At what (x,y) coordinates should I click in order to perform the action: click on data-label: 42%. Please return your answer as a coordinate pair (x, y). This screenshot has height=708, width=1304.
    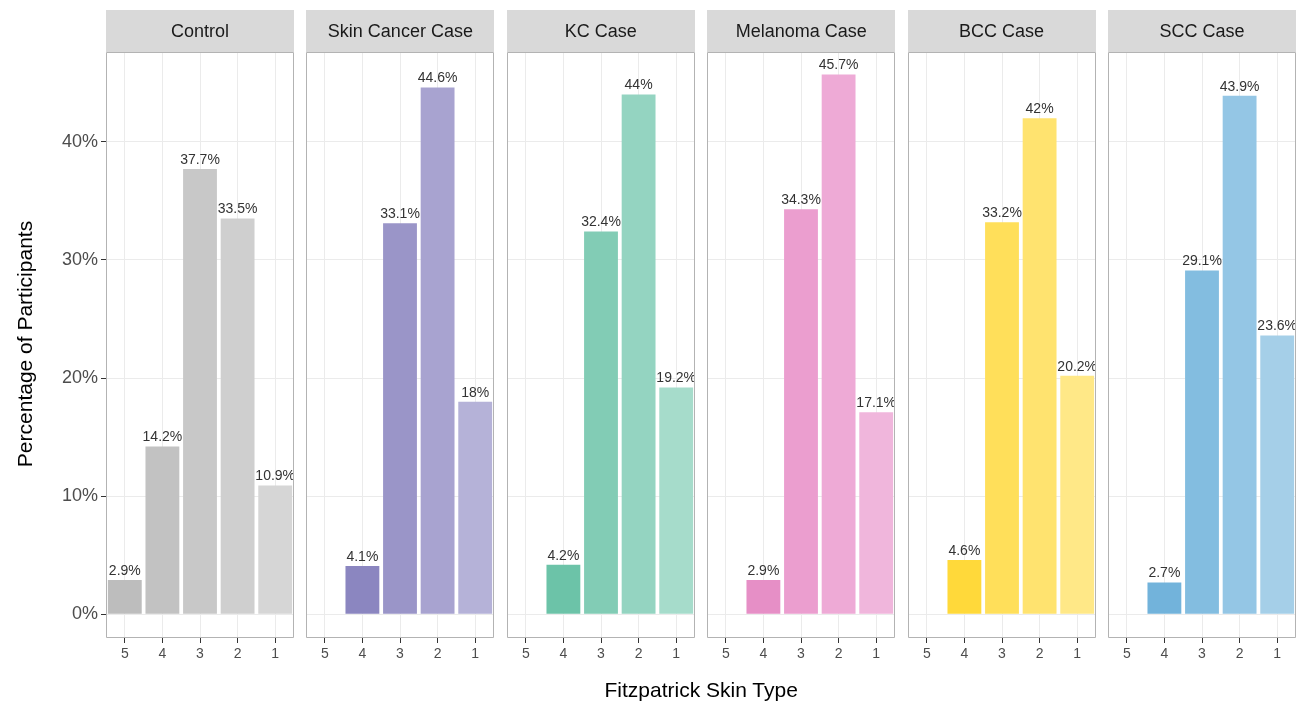
    Looking at the image, I should click on (1039, 108).